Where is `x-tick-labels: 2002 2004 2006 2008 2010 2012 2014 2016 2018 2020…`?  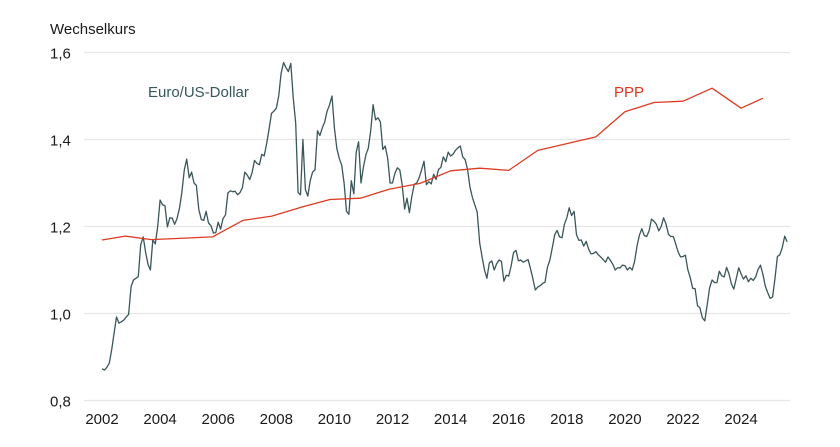 x-tick-labels: 2002 2004 2006 2008 2010 2012 2014 2016 2018 2020… is located at coordinates (421, 419).